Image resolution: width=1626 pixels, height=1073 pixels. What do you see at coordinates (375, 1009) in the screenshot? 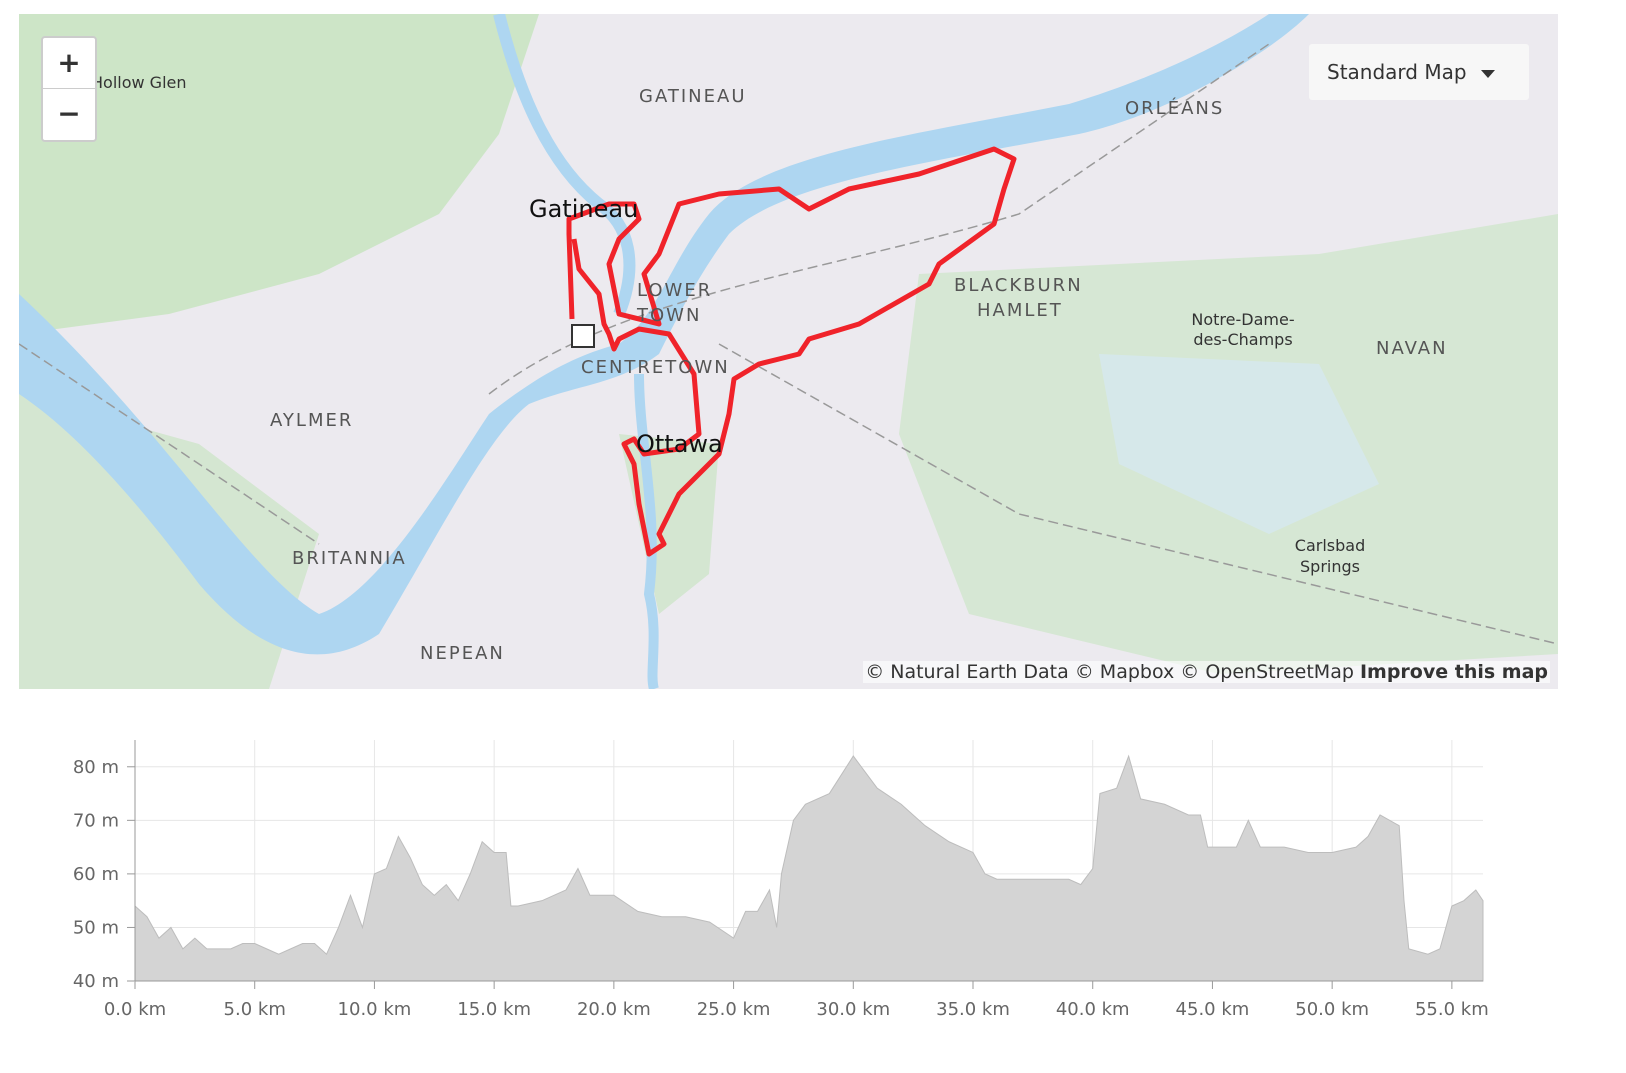
I see `x-tick-label: 10.0 km` at bounding box center [375, 1009].